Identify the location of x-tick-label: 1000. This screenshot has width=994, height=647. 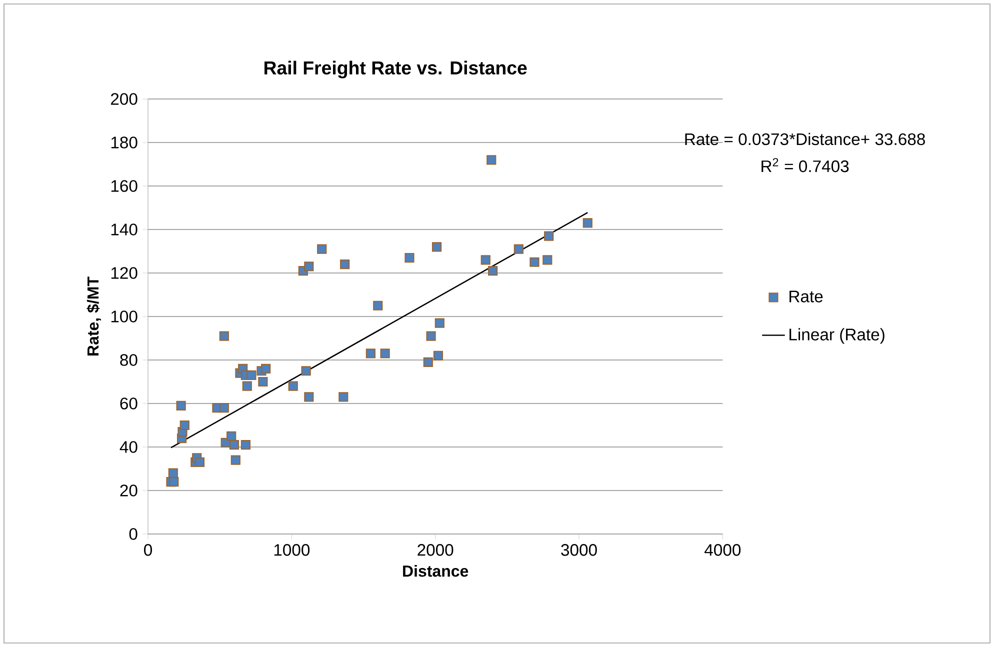
(292, 550).